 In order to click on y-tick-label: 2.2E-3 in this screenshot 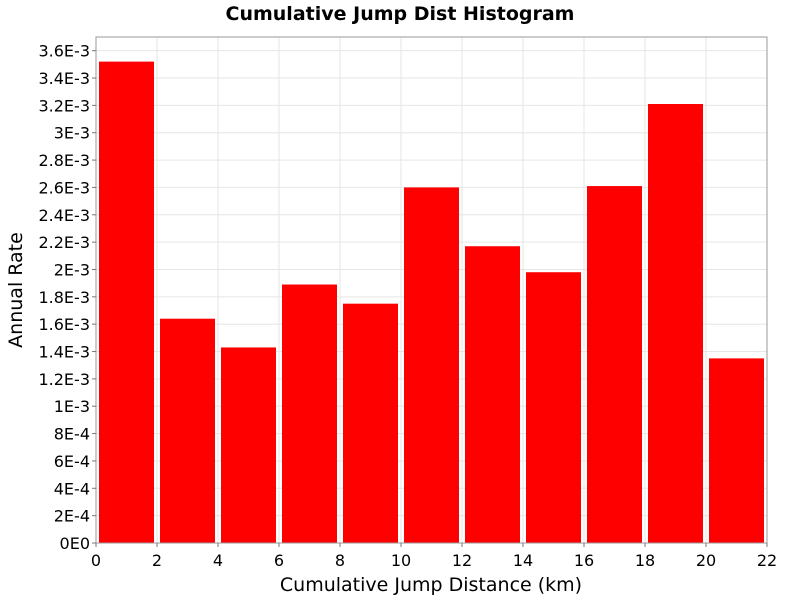, I will do `click(64, 242)`.